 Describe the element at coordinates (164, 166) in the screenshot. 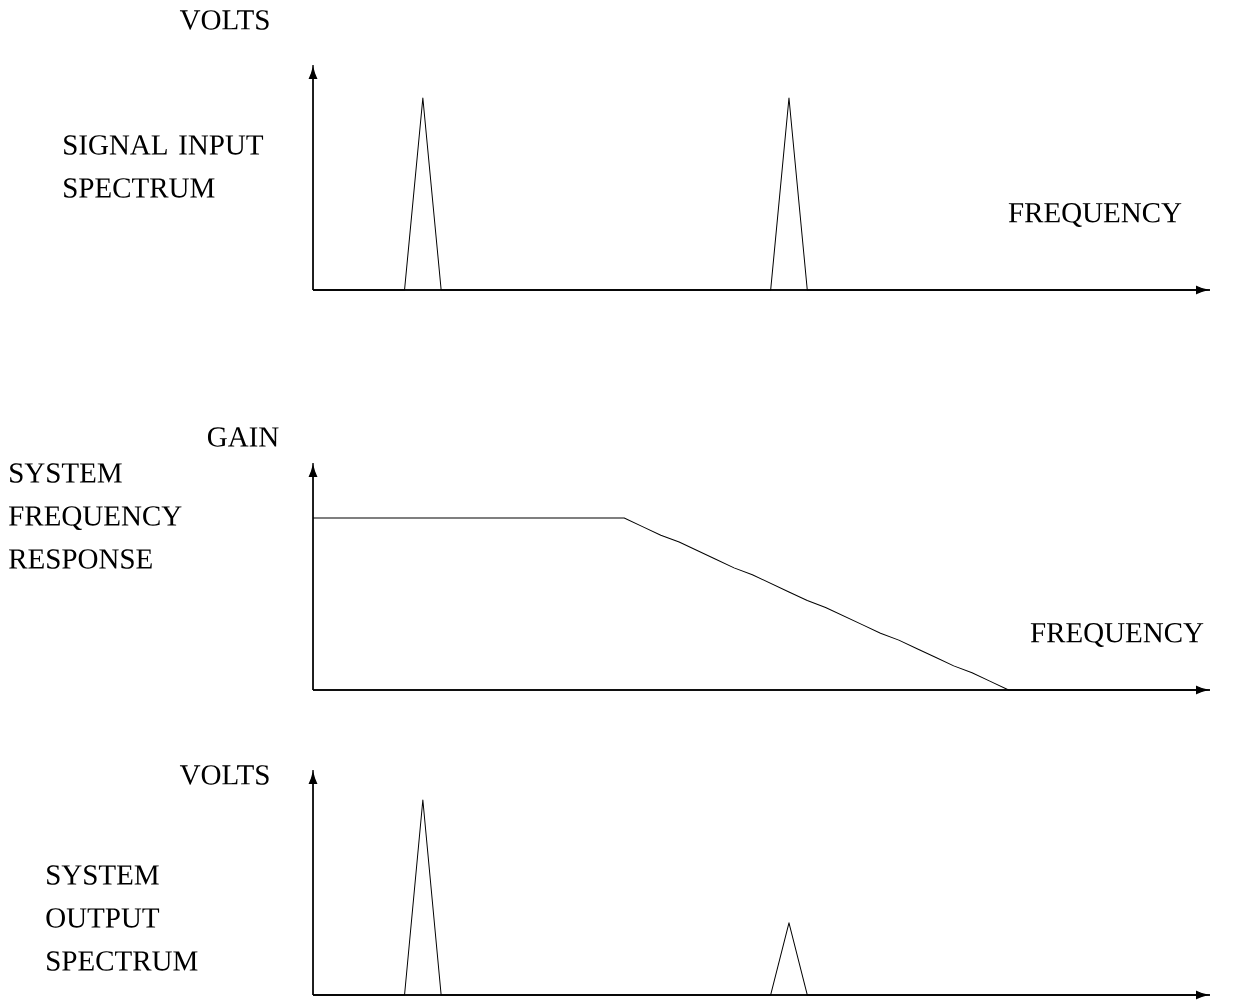

I see `text: SIGNAL INPUT SPECTRUM` at that location.